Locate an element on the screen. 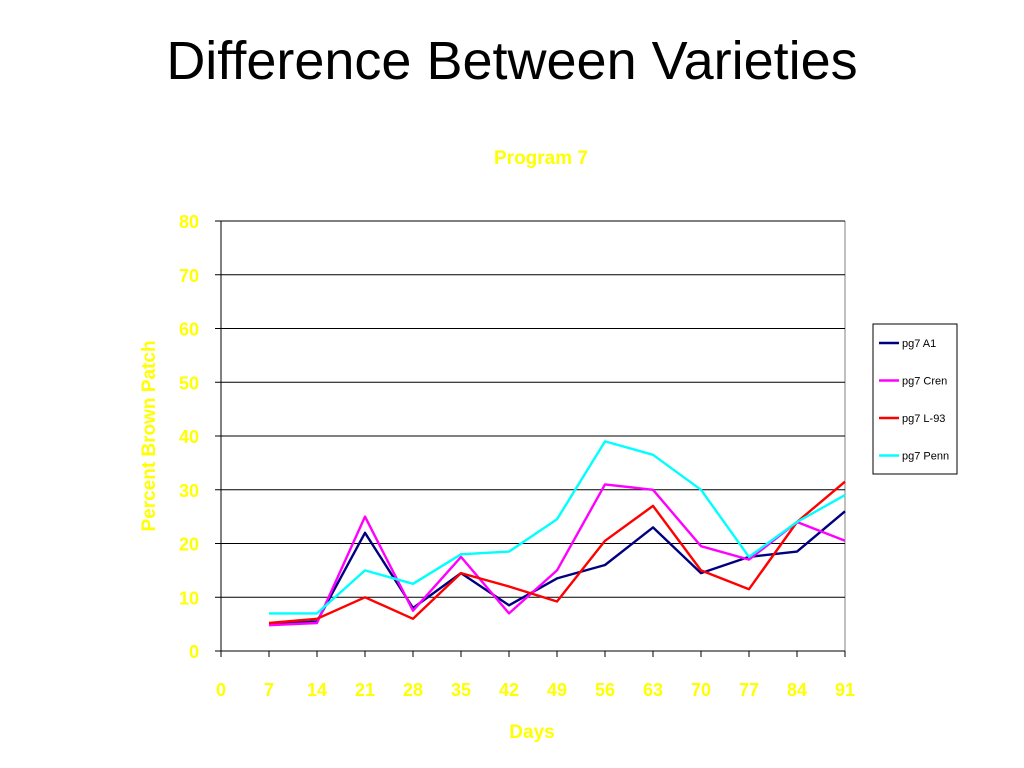 The width and height of the screenshot is (1024, 768). x-tick-label: 21 is located at coordinates (365, 690).